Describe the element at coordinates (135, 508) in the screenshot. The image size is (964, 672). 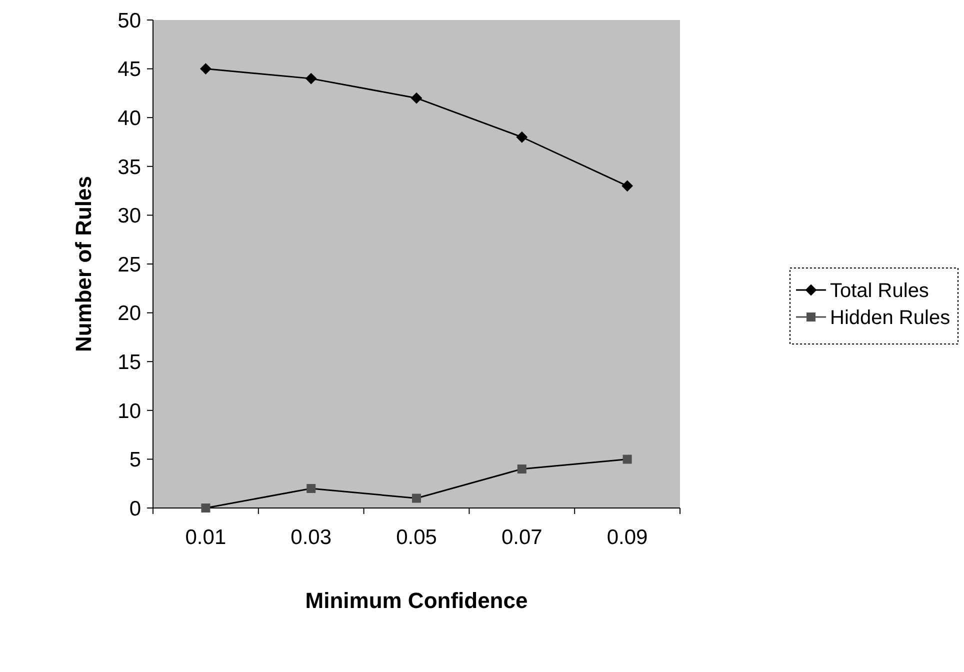
I see `y-tick-label: 0` at that location.